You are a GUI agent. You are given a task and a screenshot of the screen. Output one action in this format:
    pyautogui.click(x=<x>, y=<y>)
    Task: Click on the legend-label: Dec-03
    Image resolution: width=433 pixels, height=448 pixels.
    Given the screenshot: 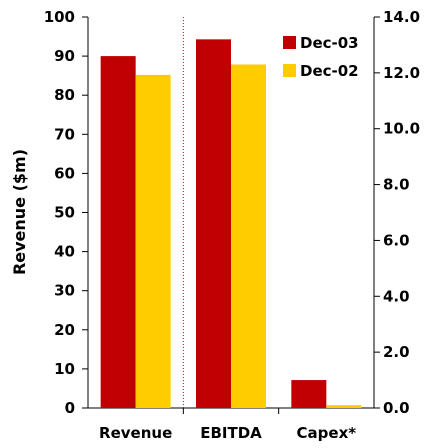 What is the action you would take?
    pyautogui.click(x=329, y=43)
    